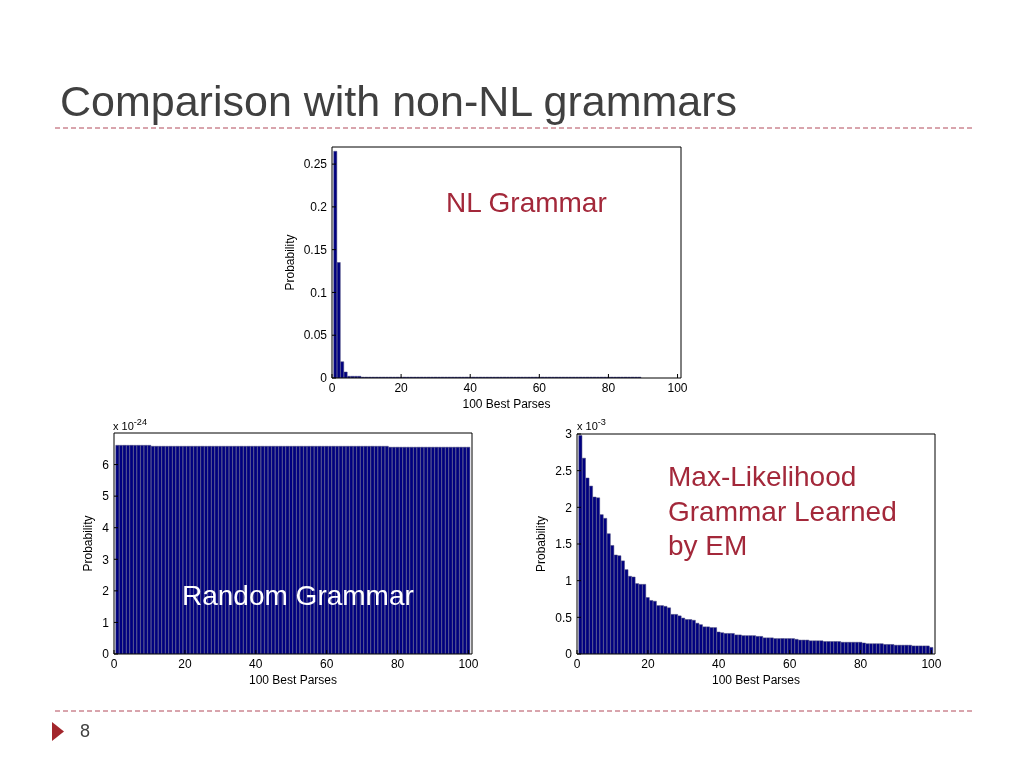 This screenshot has width=1024, height=768. Describe the element at coordinates (564, 470) in the screenshot. I see `y-tick-label: 2.5` at that location.